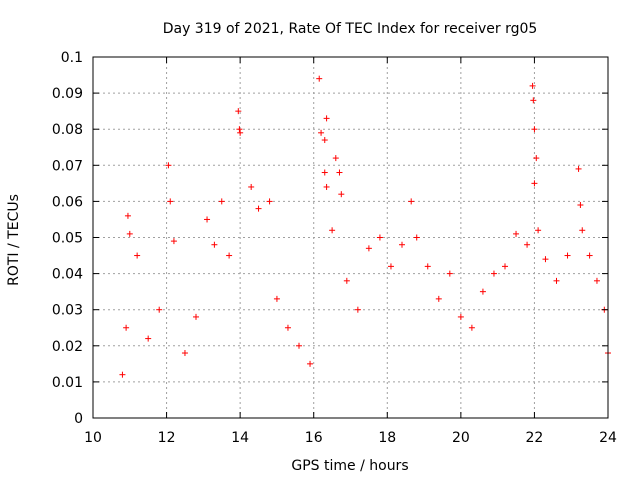  Describe the element at coordinates (240, 438) in the screenshot. I see `x-tick-label: 14` at that location.